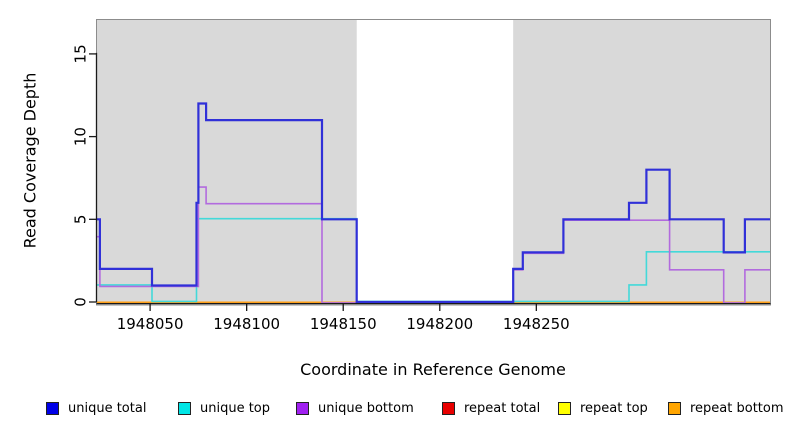 This screenshot has width=792, height=432. What do you see at coordinates (502, 408) in the screenshot?
I see `legend-label: repeat total` at bounding box center [502, 408].